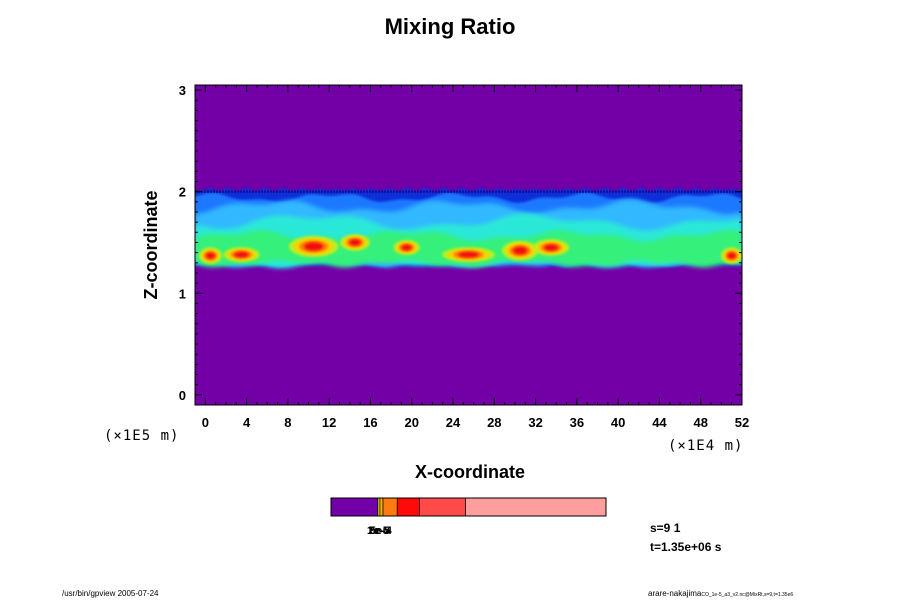 Image resolution: width=900 pixels, height=600 pixels. I want to click on x-tick-label: 20, so click(412, 422).